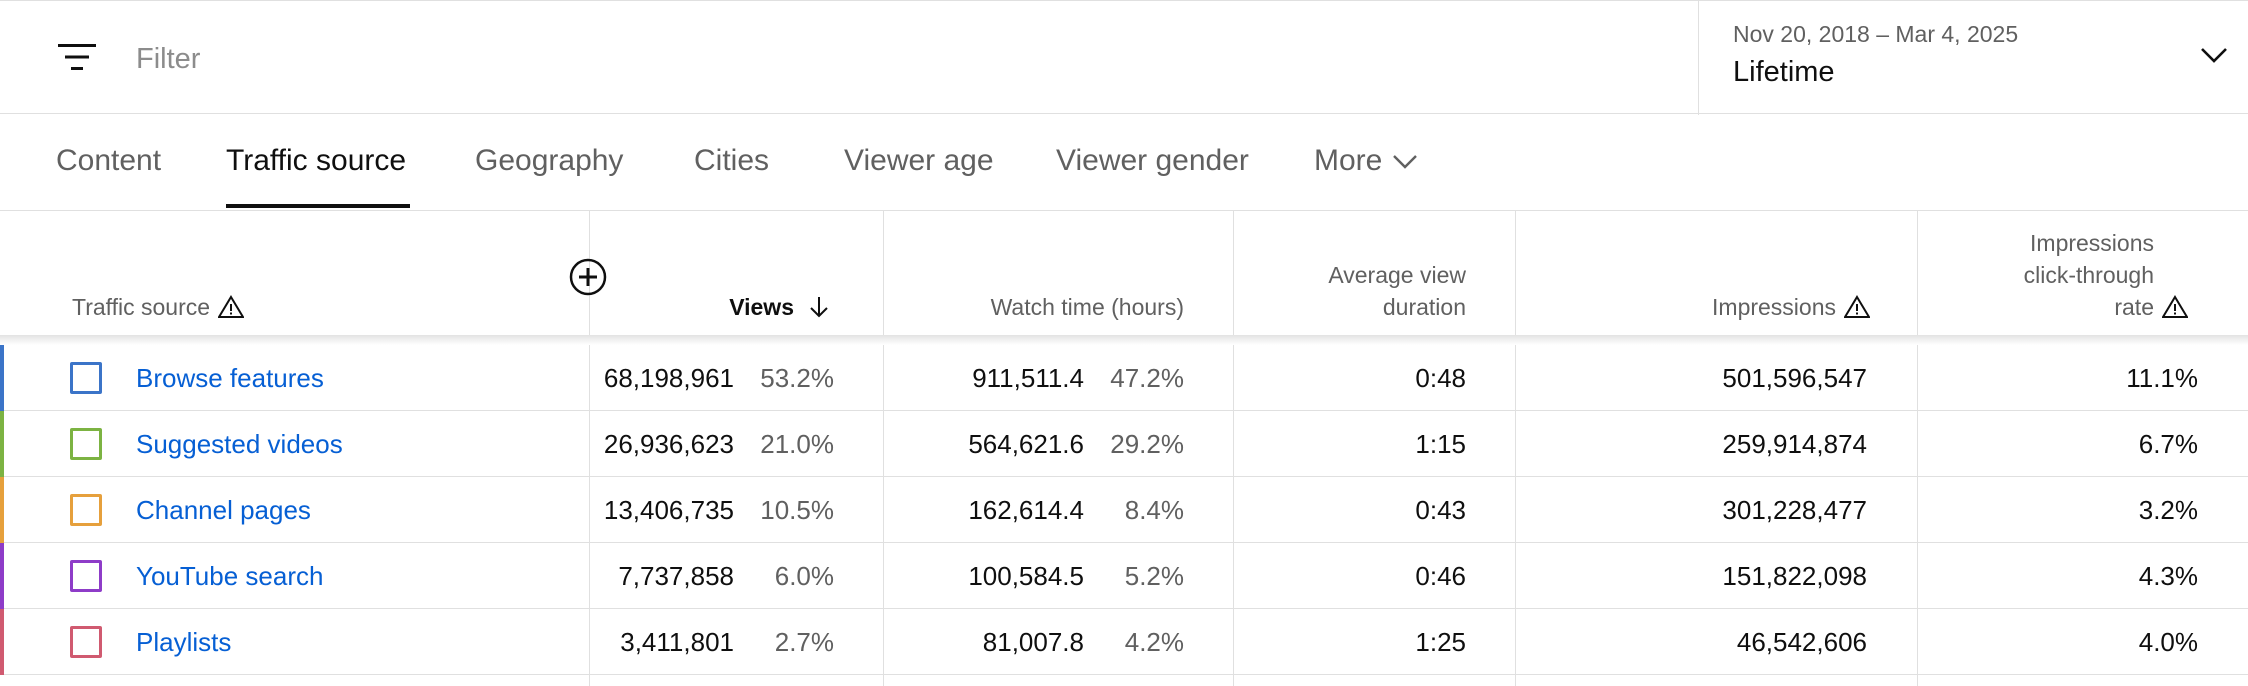 The height and width of the screenshot is (686, 2248). I want to click on header-impressions-ctr: Impressions click-through rate, so click(2059, 275).